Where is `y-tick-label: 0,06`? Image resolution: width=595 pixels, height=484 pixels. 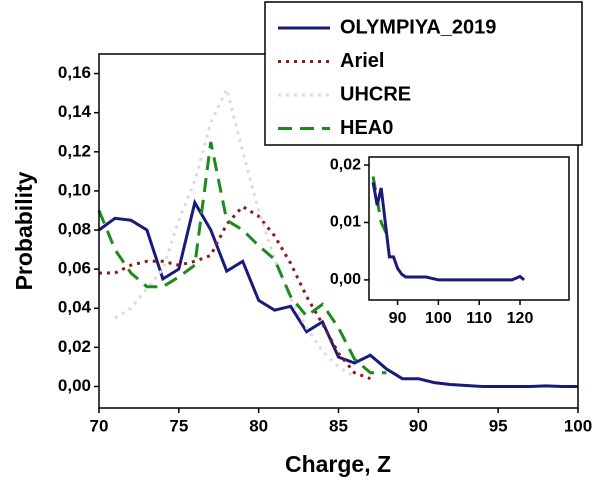
y-tick-label: 0,06 is located at coordinates (74, 268).